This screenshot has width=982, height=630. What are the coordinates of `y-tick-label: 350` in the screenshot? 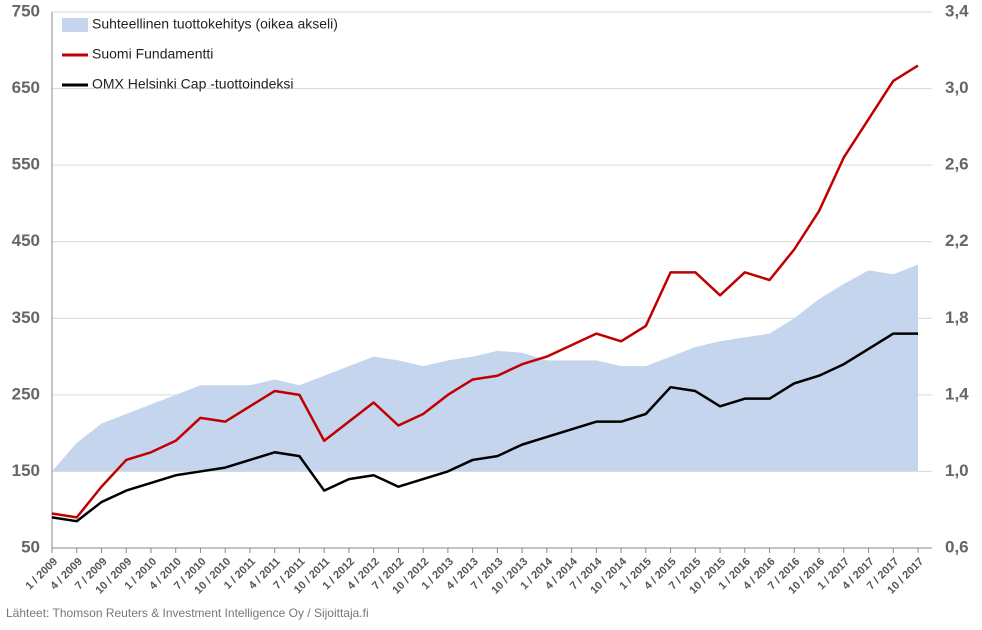 It's located at (26, 317).